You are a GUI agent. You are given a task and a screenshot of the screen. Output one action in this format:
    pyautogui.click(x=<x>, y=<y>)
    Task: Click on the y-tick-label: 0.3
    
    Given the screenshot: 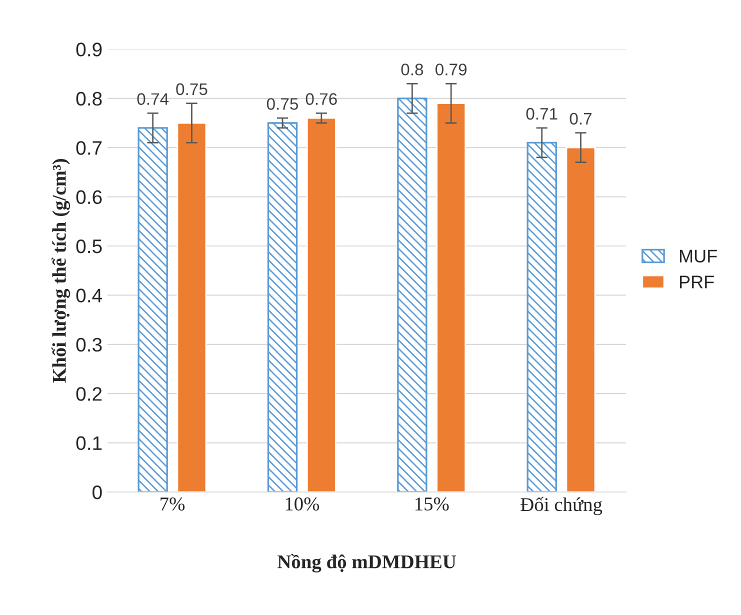 What is the action you would take?
    pyautogui.click(x=89, y=345)
    